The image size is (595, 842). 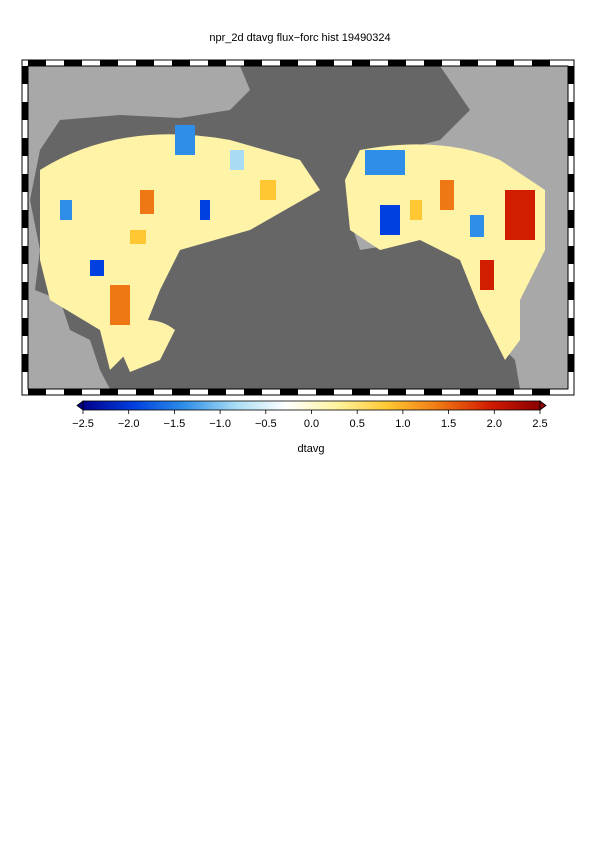 What do you see at coordinates (83, 424) in the screenshot?
I see `colorbar-tick-label: −2.5` at bounding box center [83, 424].